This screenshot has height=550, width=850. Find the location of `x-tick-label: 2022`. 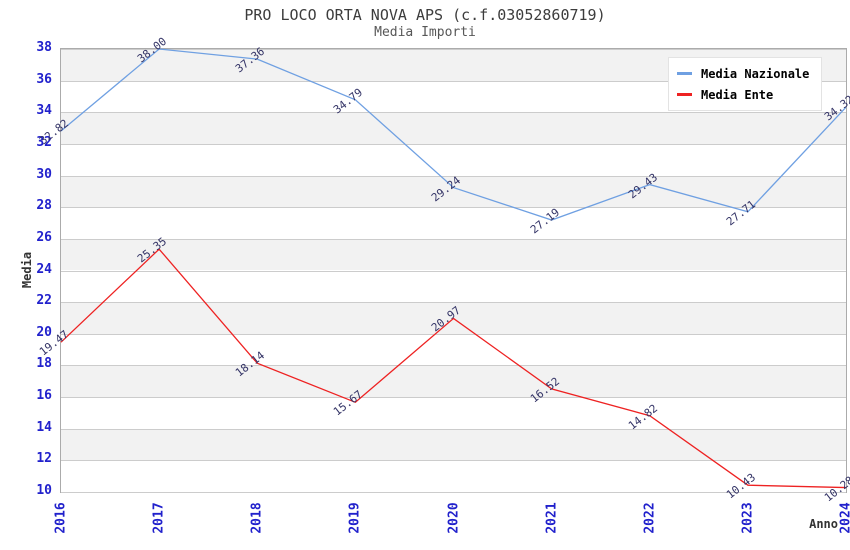

x-tick-label: 2022 is located at coordinates (650, 518).